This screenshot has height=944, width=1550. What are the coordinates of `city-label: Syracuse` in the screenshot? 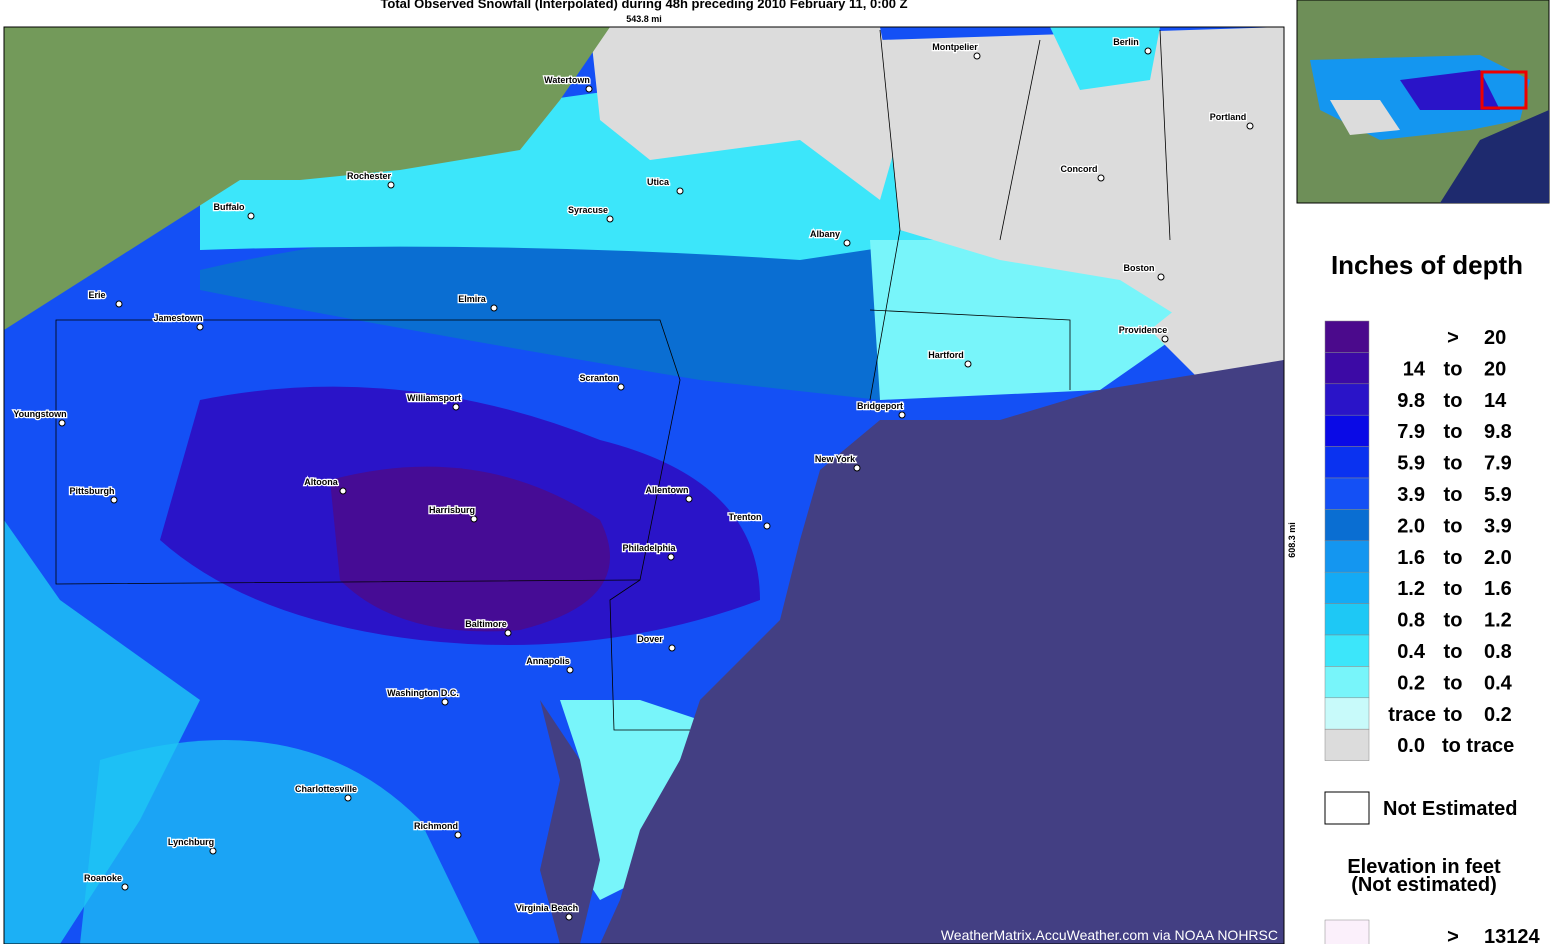 It's located at (588, 210).